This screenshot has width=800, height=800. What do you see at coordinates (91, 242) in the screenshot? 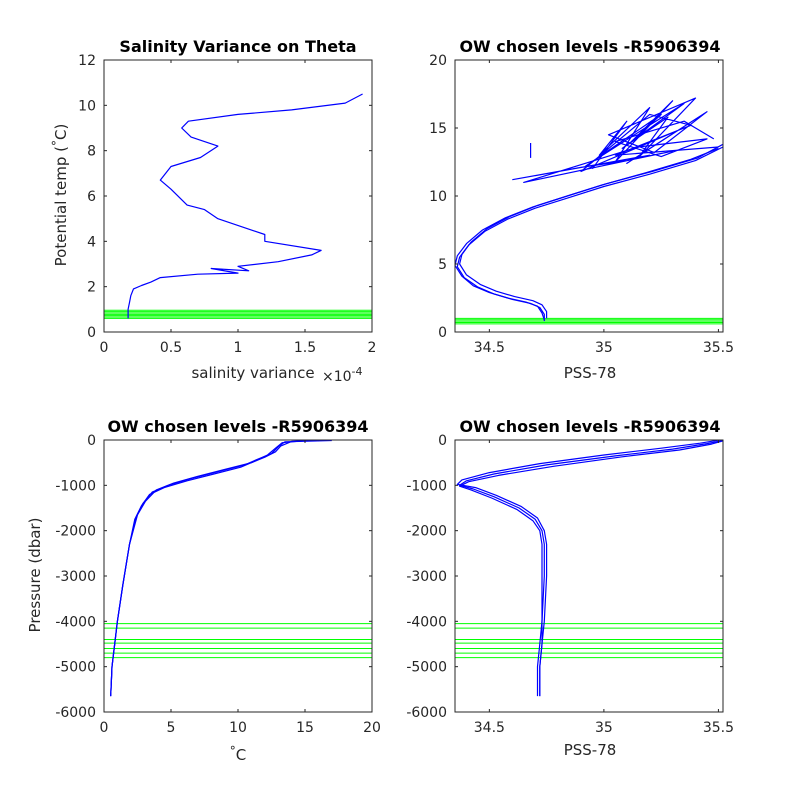
I see `y-tick-label: 4` at bounding box center [91, 242].